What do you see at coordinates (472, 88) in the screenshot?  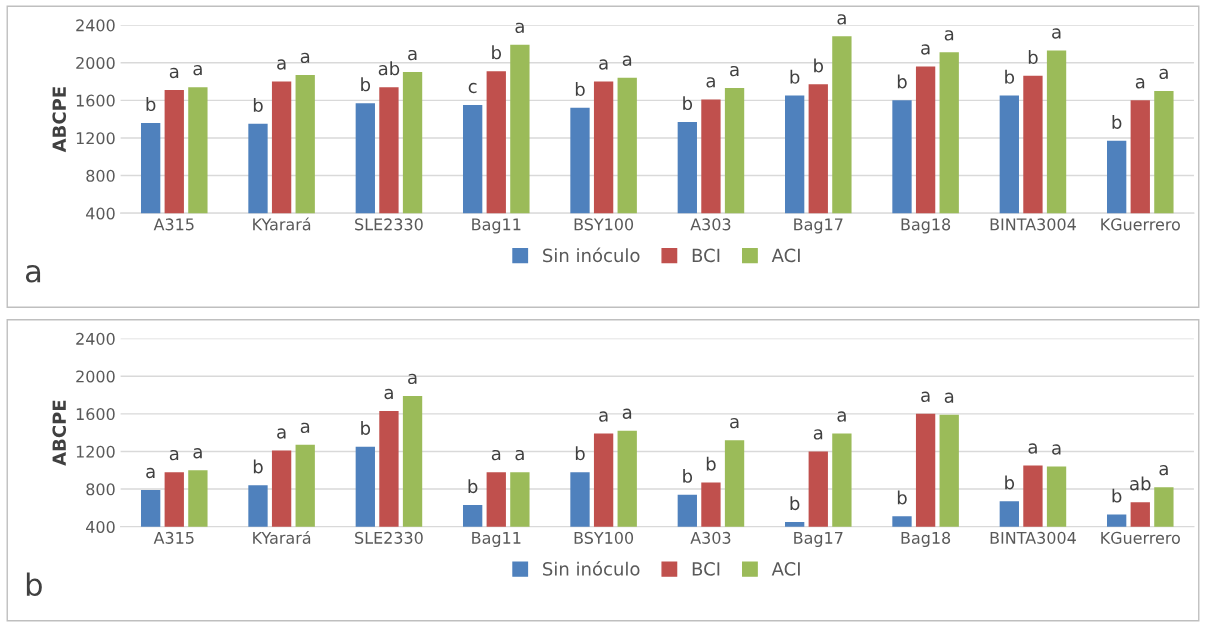 I see `data-label: c` at bounding box center [472, 88].